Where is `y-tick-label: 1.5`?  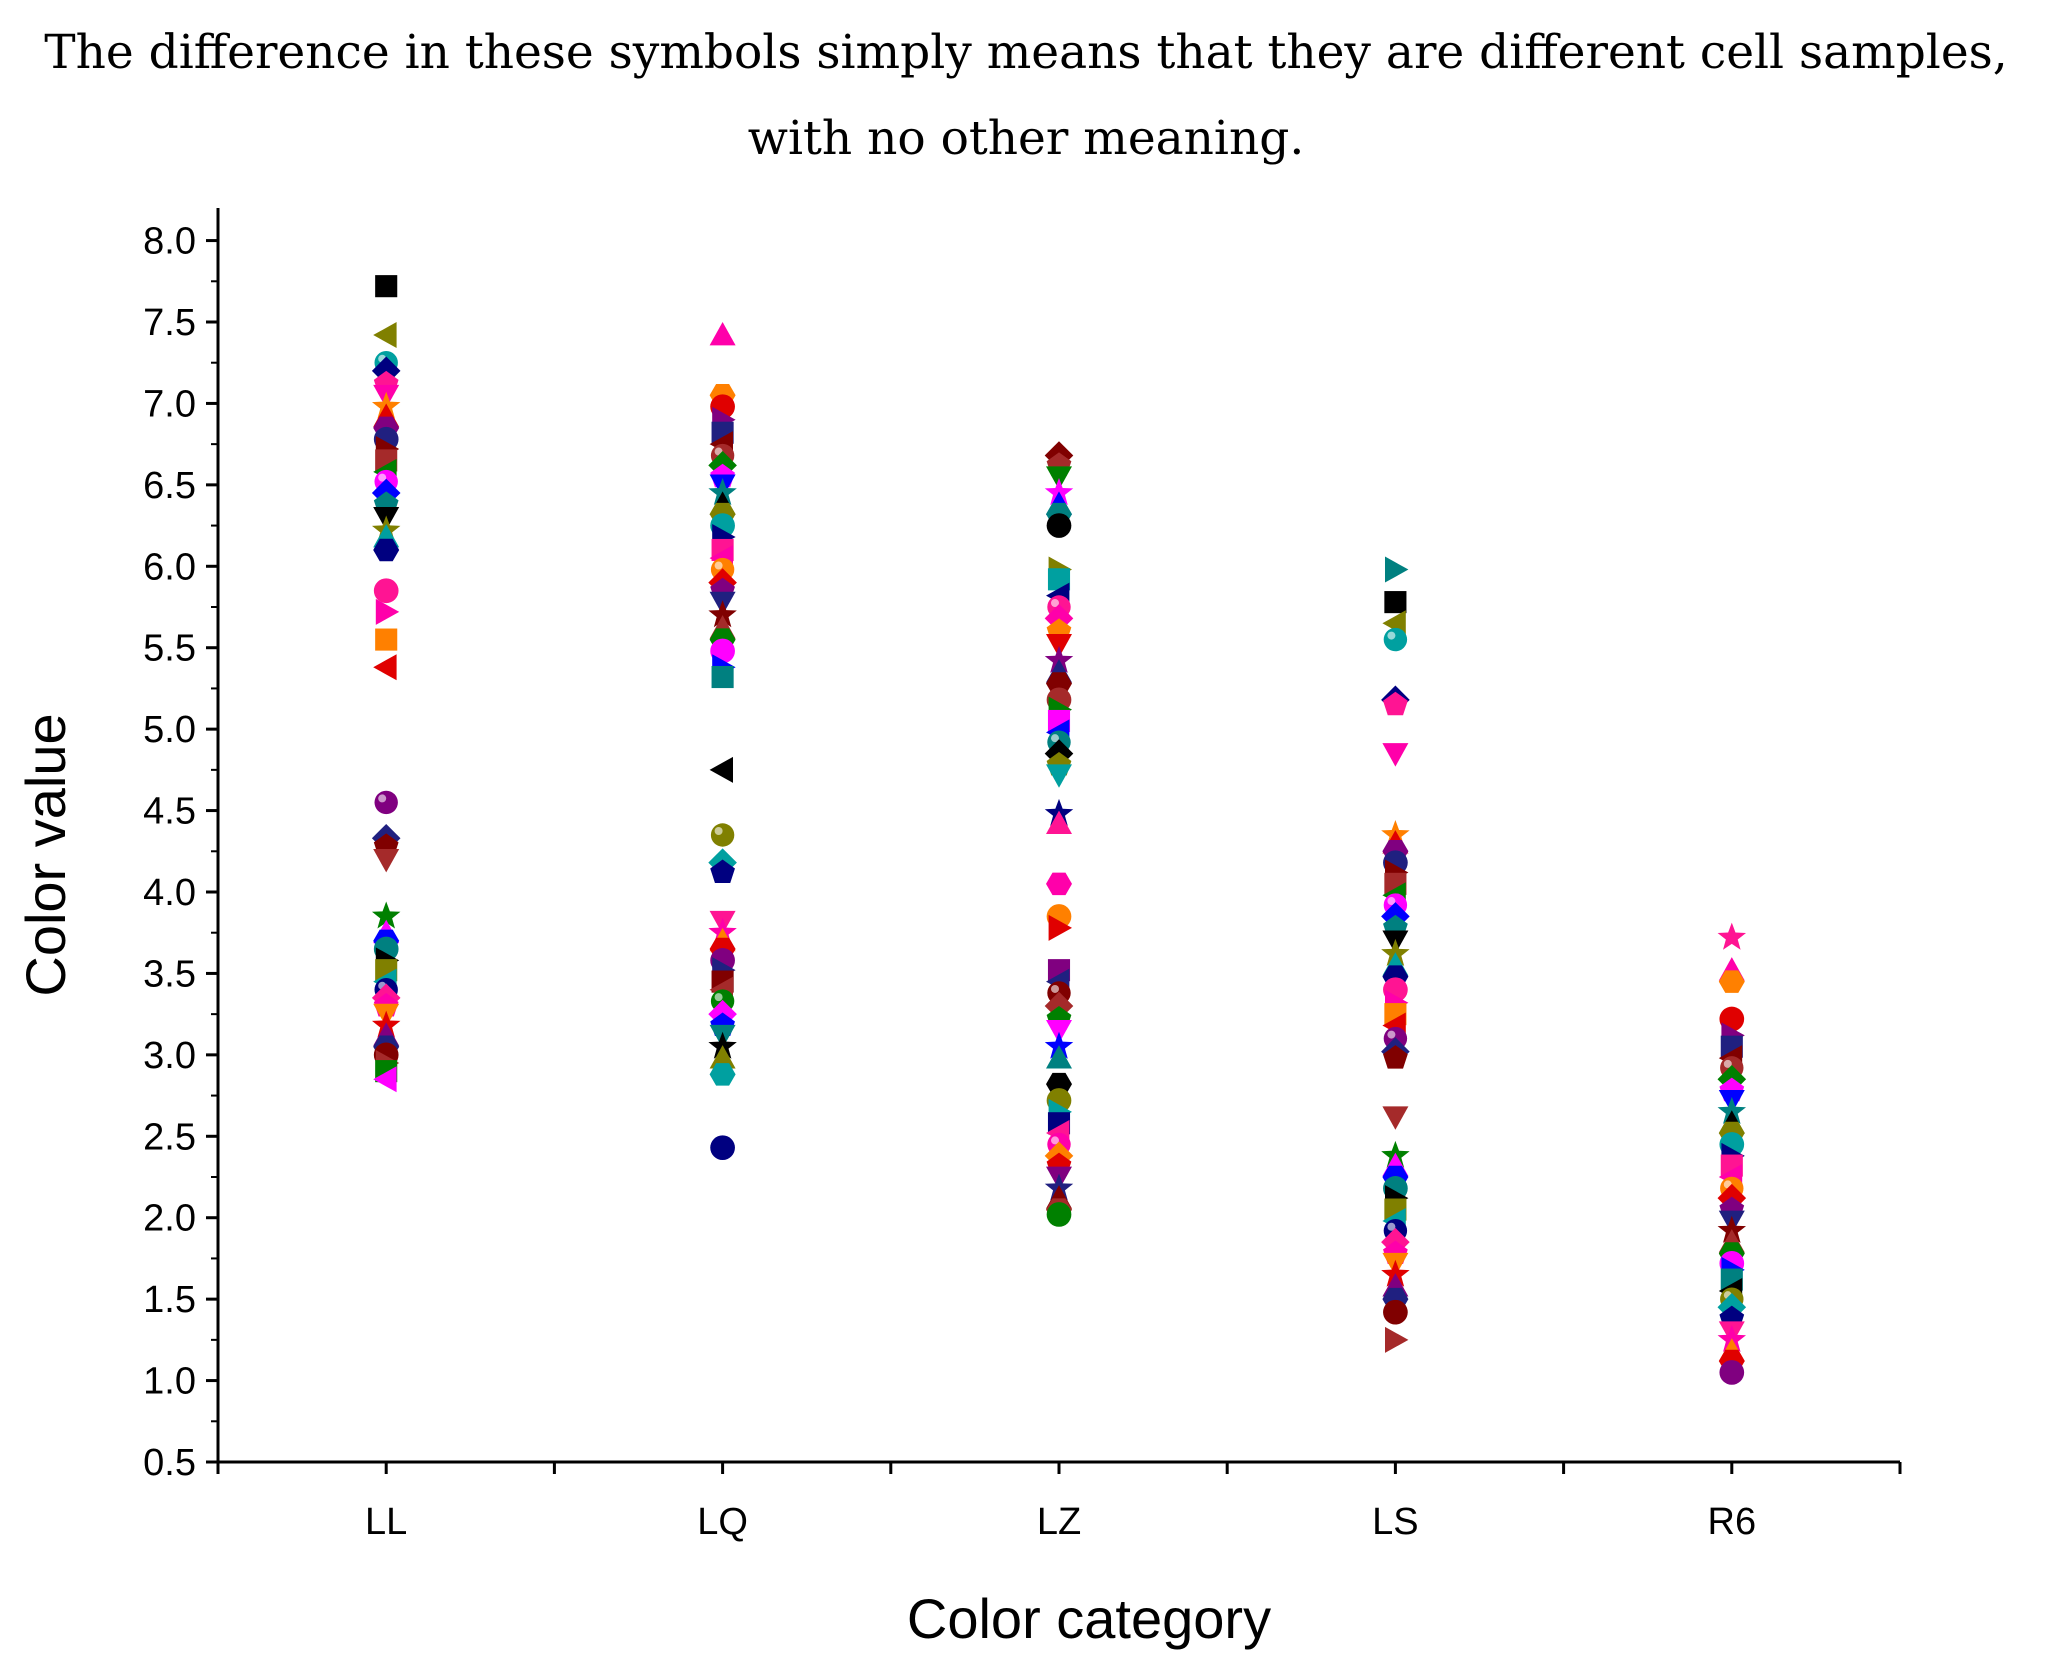
y-tick-label: 1.5 is located at coordinates (169, 1300).